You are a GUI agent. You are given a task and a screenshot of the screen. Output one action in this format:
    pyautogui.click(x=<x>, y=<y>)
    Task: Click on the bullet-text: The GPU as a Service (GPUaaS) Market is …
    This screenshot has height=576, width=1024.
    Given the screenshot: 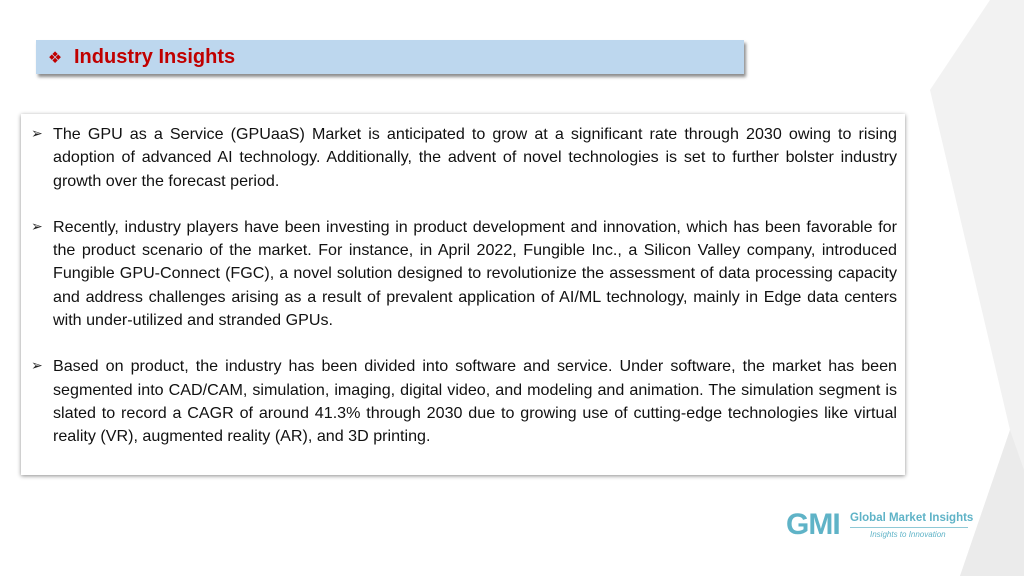 What is the action you would take?
    pyautogui.click(x=475, y=157)
    